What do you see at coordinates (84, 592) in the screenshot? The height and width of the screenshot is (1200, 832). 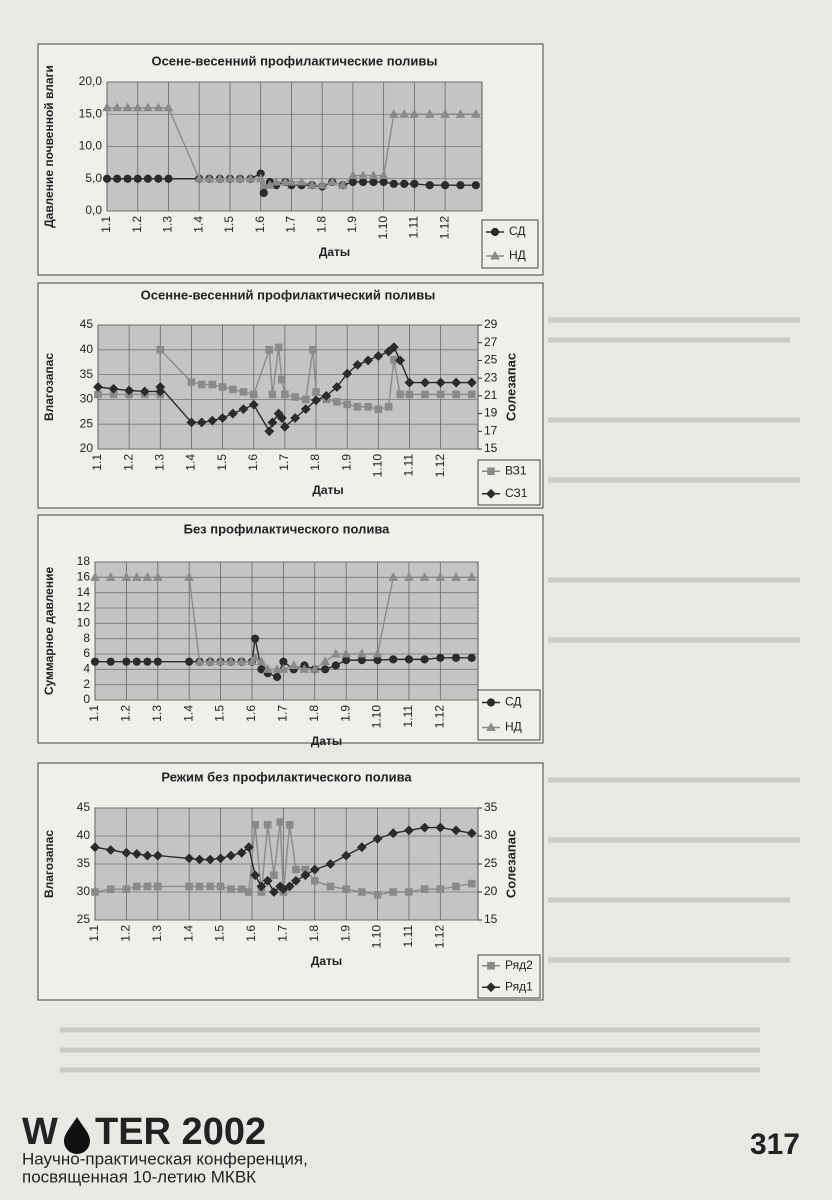 I see `y-tick-label: 14` at bounding box center [84, 592].